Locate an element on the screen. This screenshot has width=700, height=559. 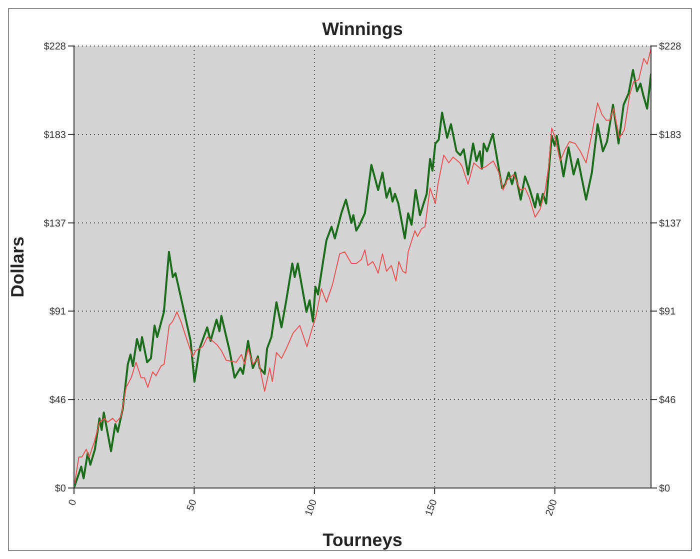
x-tick-label: 50 is located at coordinates (192, 505).